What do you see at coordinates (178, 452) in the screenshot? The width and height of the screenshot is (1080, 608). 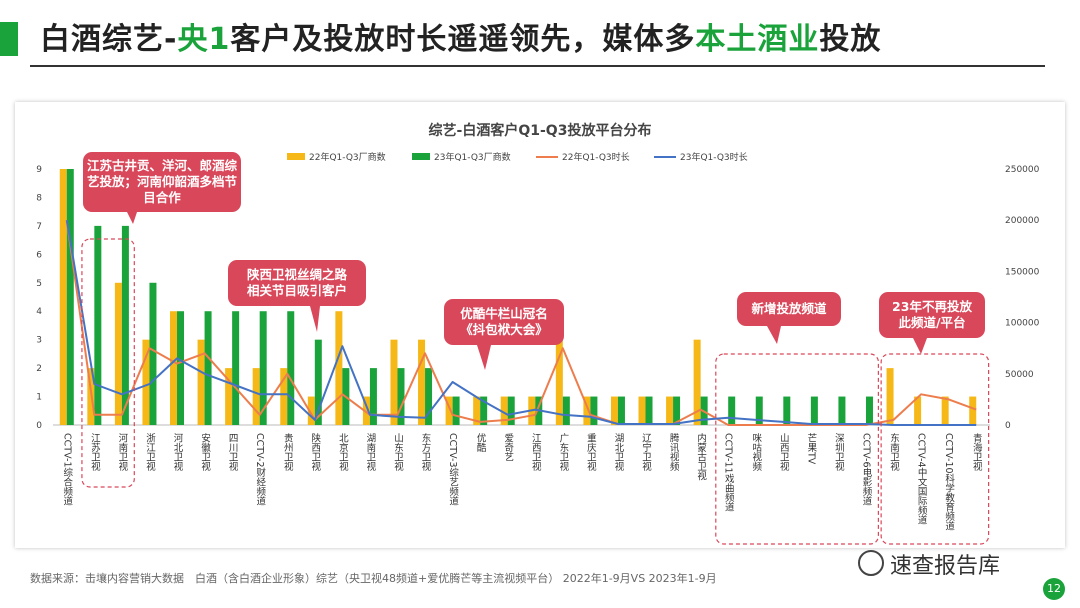 I see `x-tick-label: 河北卫视` at bounding box center [178, 452].